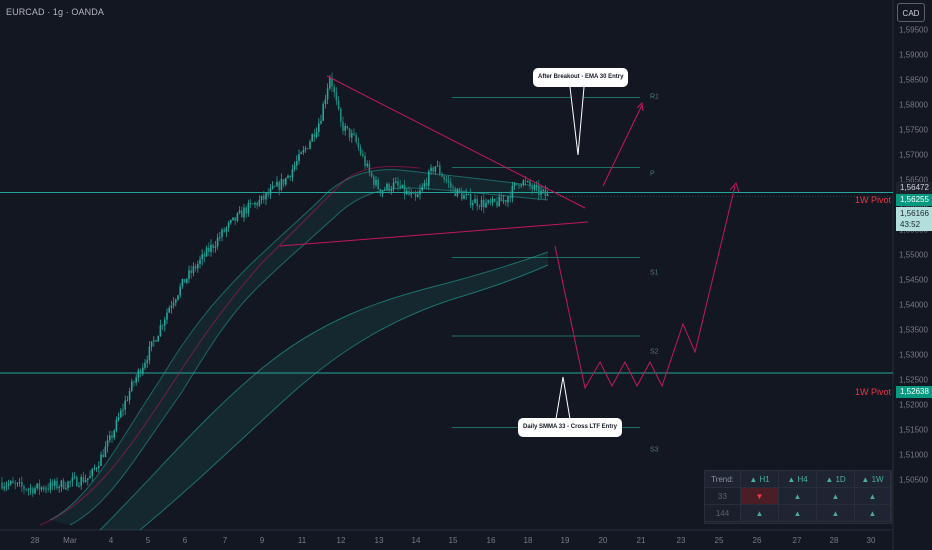 This screenshot has width=932, height=550. Describe the element at coordinates (914, 213) in the screenshot. I see `bid-price: 1,56166` at that location.